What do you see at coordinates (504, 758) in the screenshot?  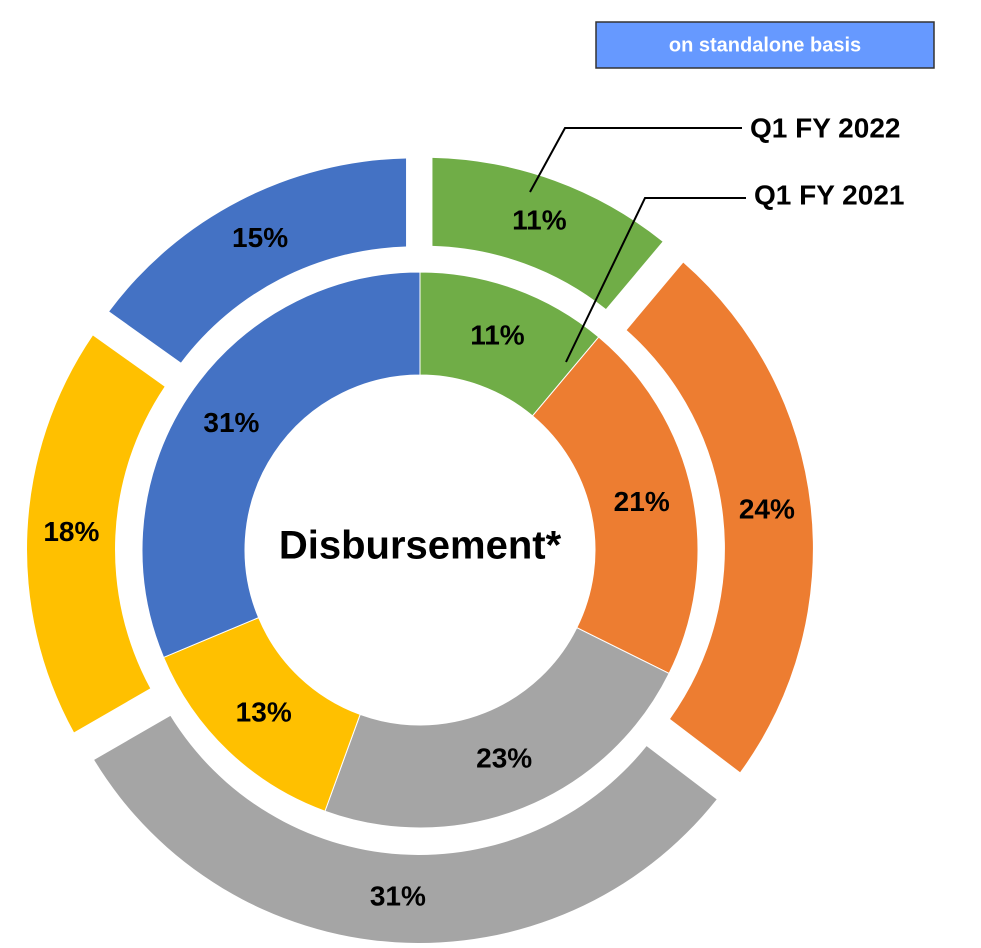 I see `data-label: 23%` at bounding box center [504, 758].